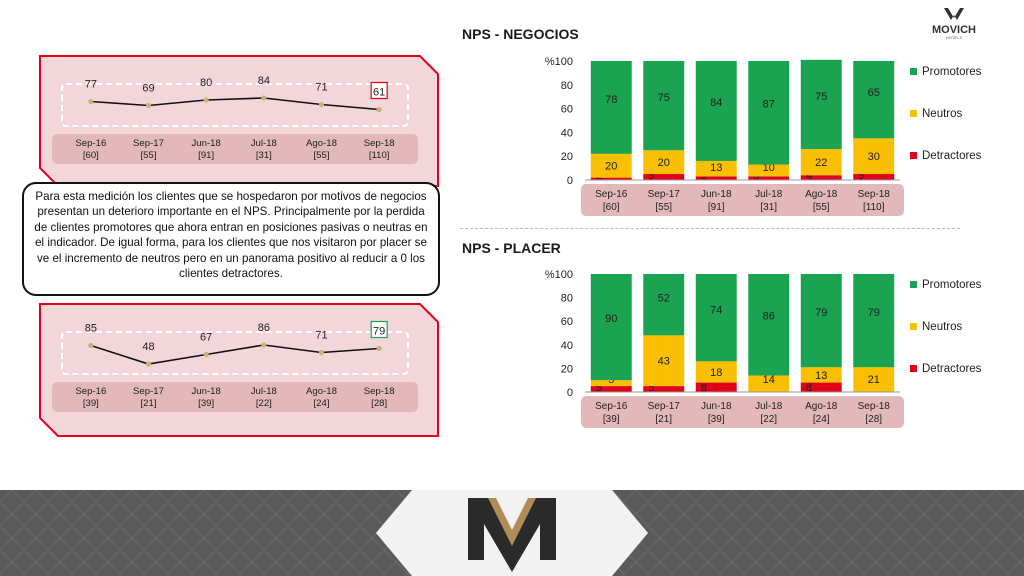  What do you see at coordinates (91, 155) in the screenshot?
I see `negocios-line-sample-label: [60]` at bounding box center [91, 155].